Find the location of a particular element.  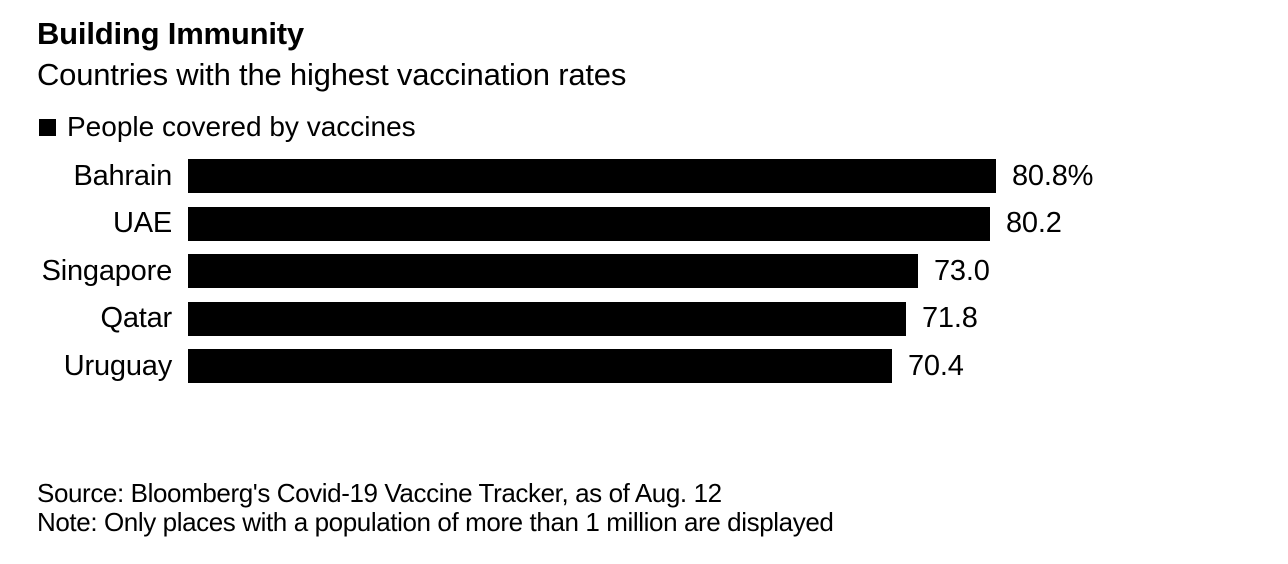

bar-row: Singapore 73.0 is located at coordinates (565, 271).